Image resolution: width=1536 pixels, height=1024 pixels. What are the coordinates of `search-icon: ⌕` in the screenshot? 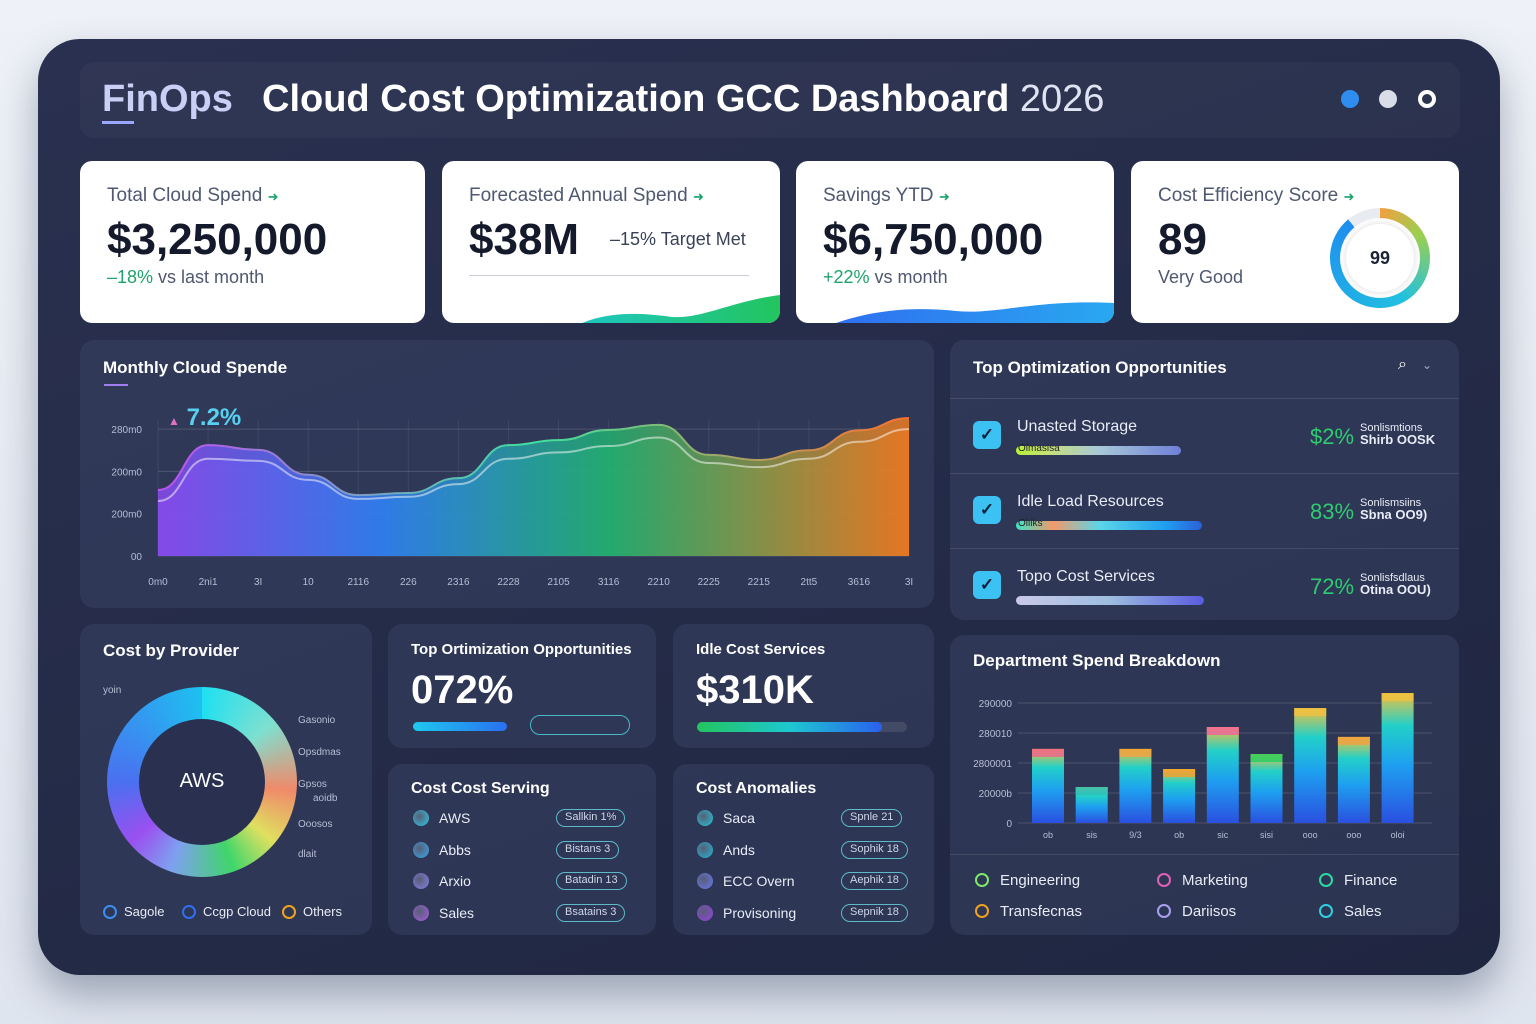 It's located at (1402, 364).